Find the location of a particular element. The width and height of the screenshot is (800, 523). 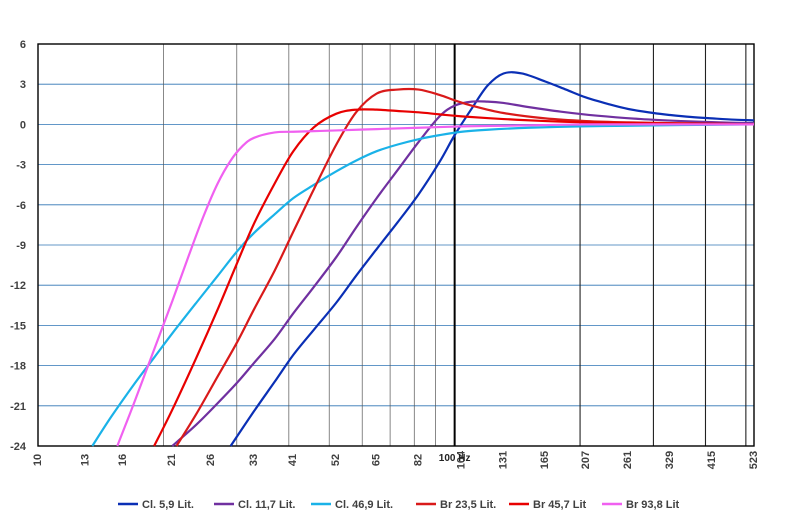

legend-label: Br 45,7 Lit is located at coordinates (560, 505).